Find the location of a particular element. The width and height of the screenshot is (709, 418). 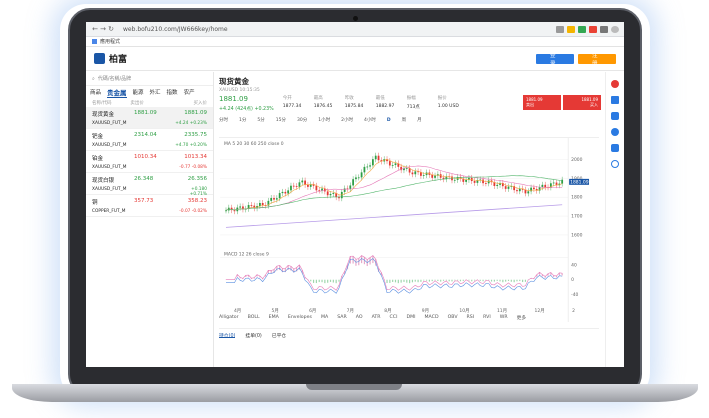

register-button: 注册 is located at coordinates (597, 60).